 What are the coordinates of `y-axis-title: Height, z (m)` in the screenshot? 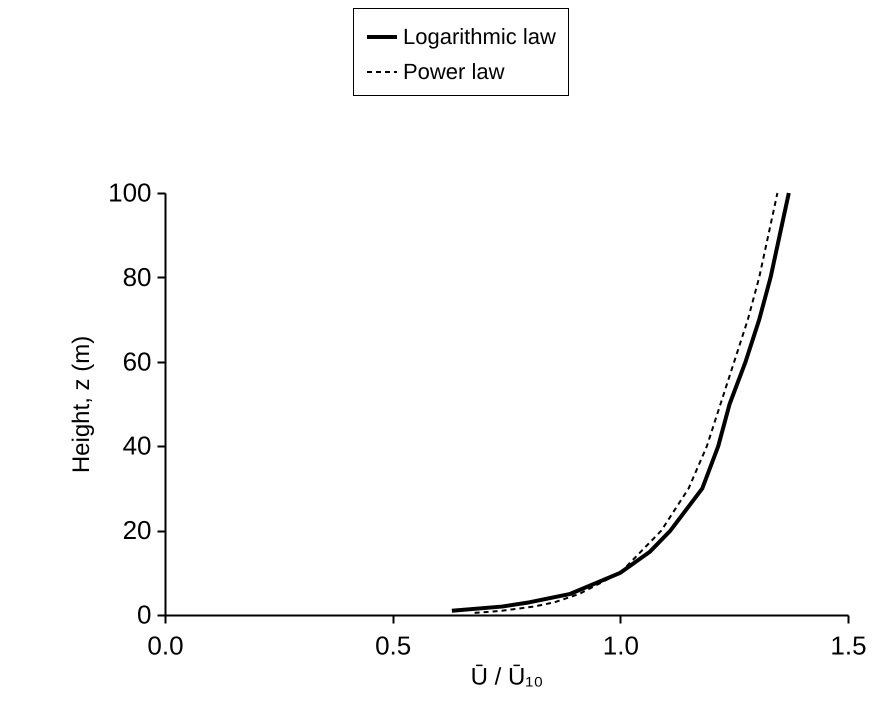 It's located at (82, 405).